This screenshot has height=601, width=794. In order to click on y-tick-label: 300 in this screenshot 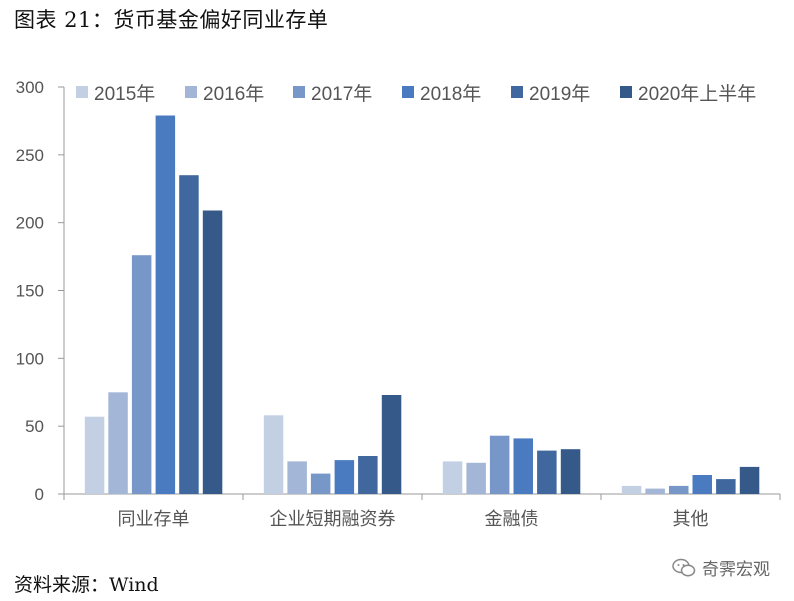, I will do `click(30, 87)`.